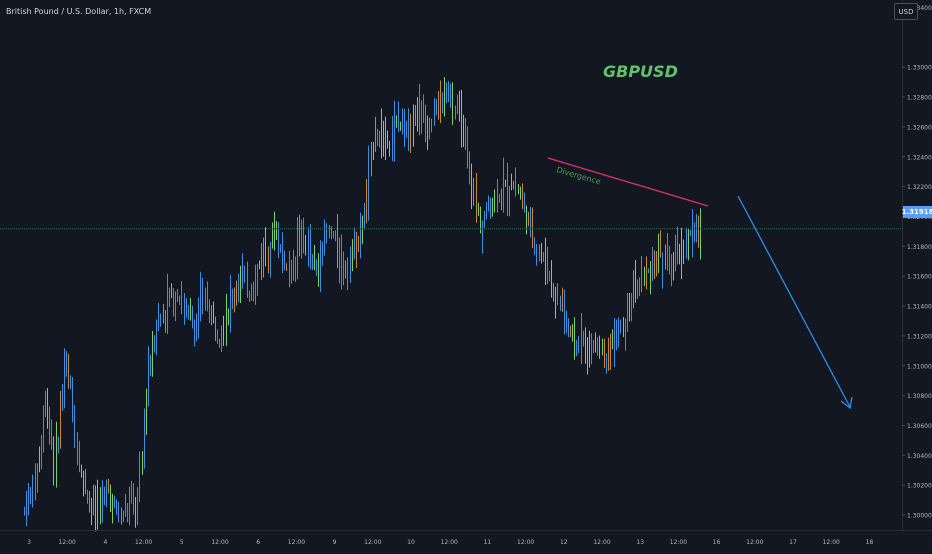 The image size is (932, 554). Describe the element at coordinates (919, 157) in the screenshot. I see `y-tick-label: 1.32400` at that location.